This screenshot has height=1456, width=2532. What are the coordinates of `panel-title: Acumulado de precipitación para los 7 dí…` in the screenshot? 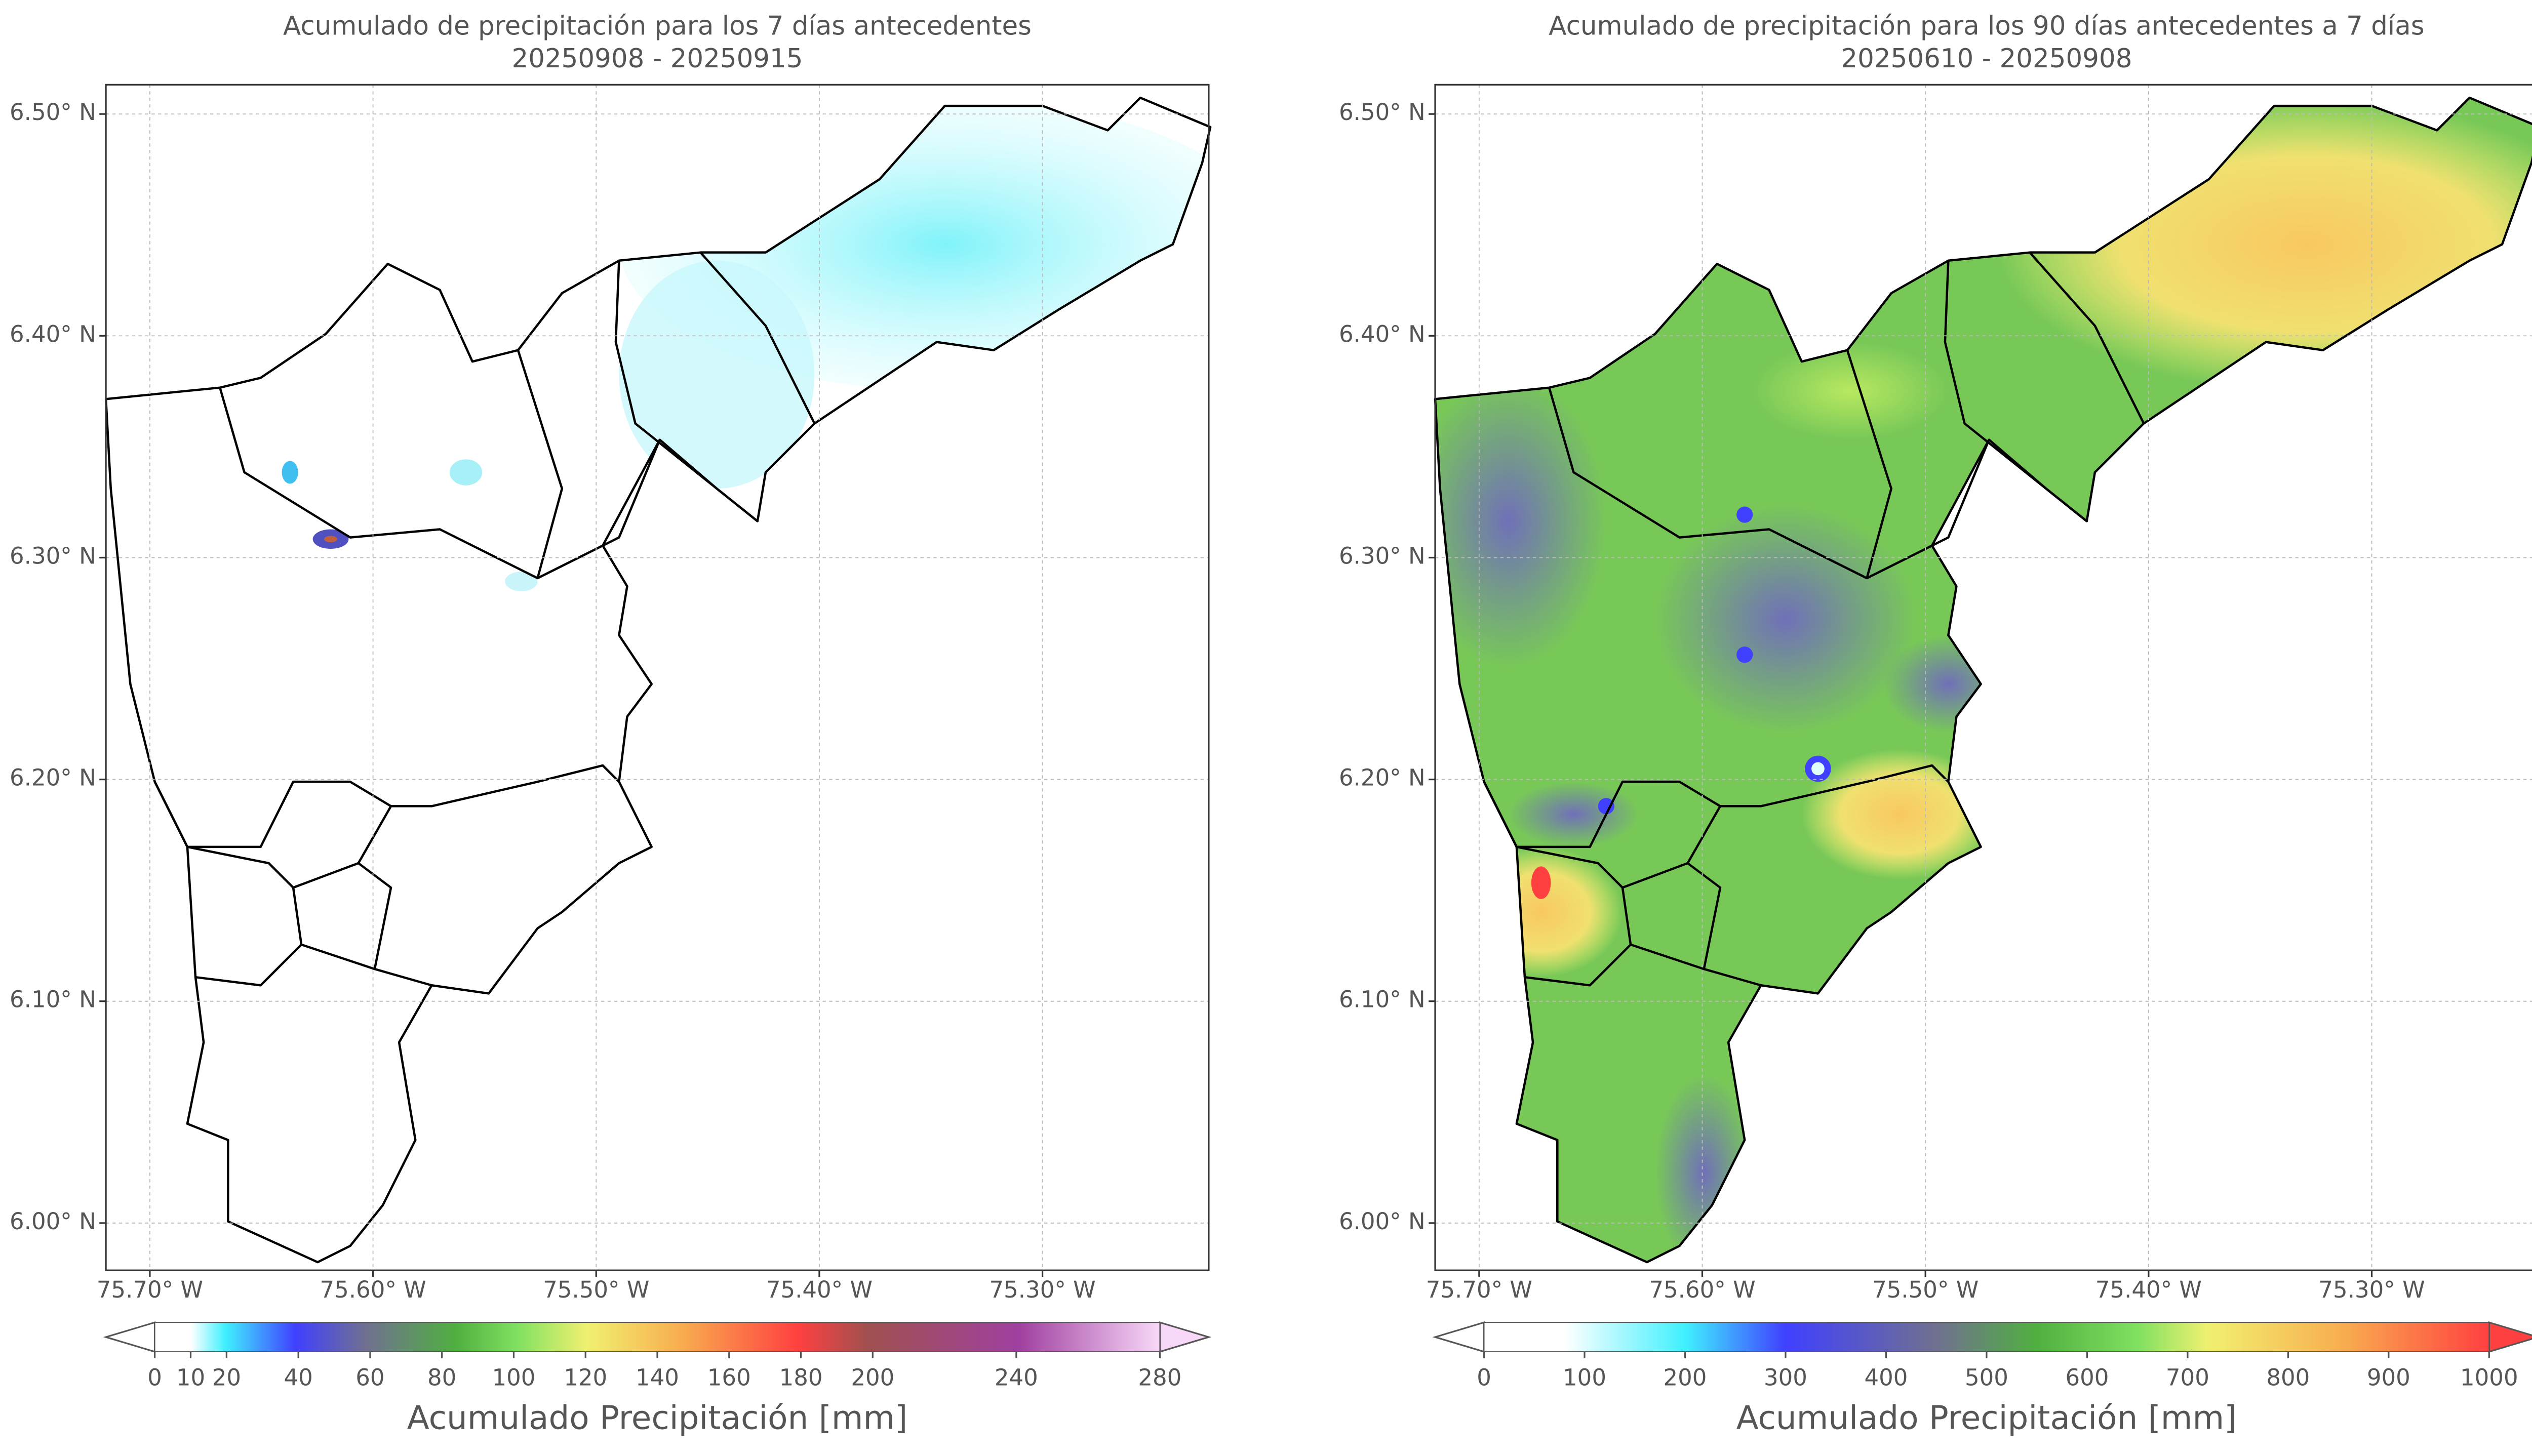 It's located at (657, 26).